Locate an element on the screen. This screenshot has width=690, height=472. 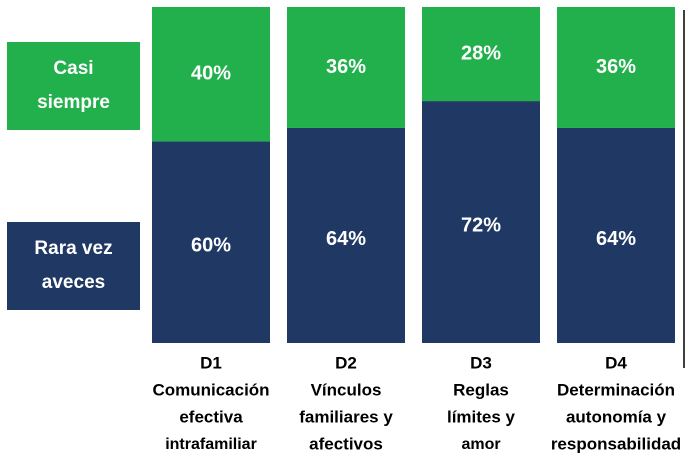
x-tick-label: Vínculos is located at coordinates (346, 389).